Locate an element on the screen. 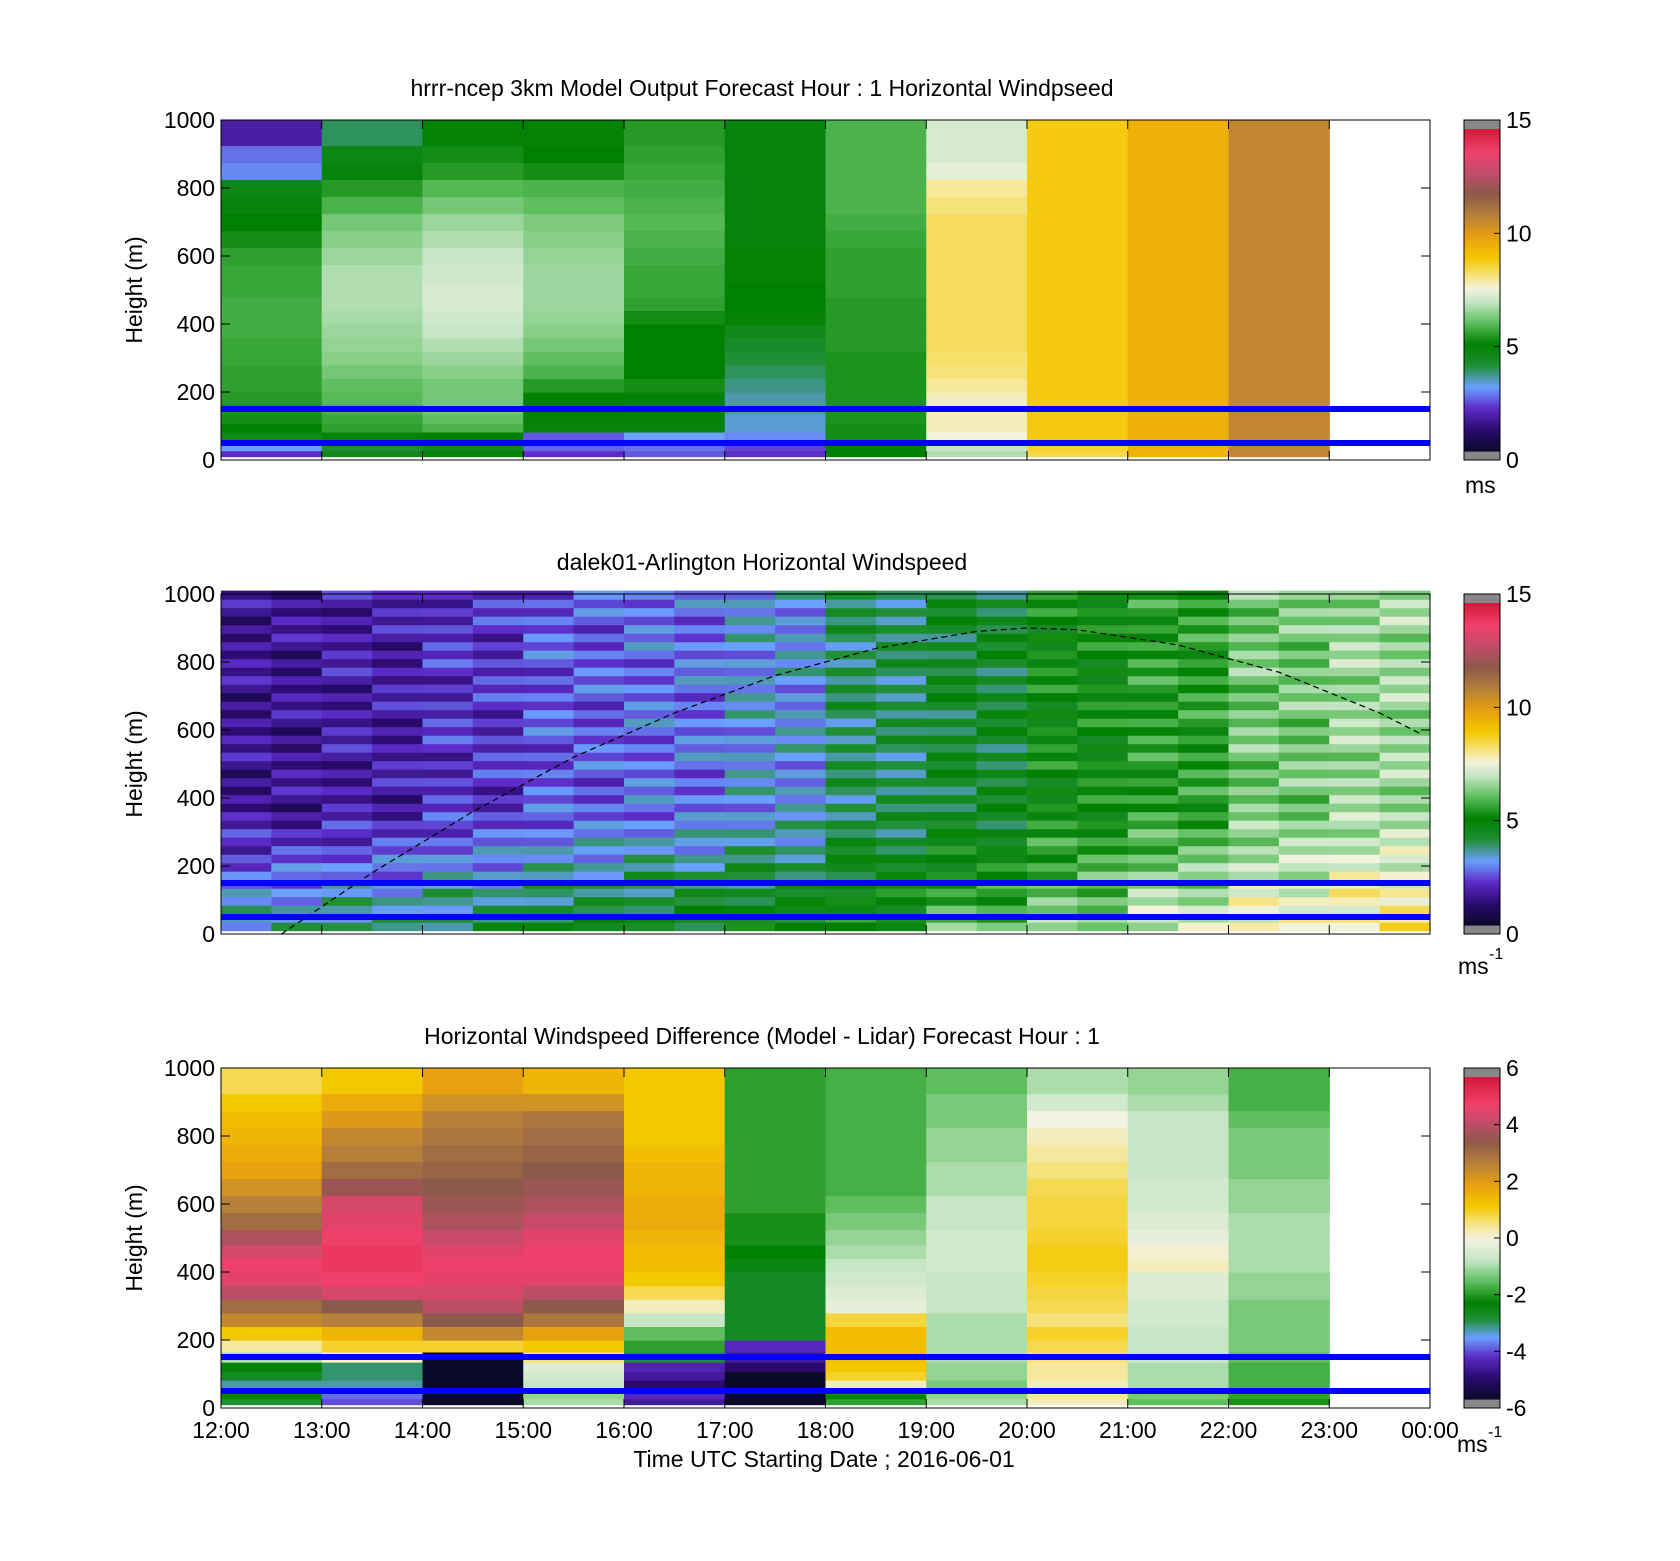  colorbar-tick-label: 10 is located at coordinates (1519, 233).